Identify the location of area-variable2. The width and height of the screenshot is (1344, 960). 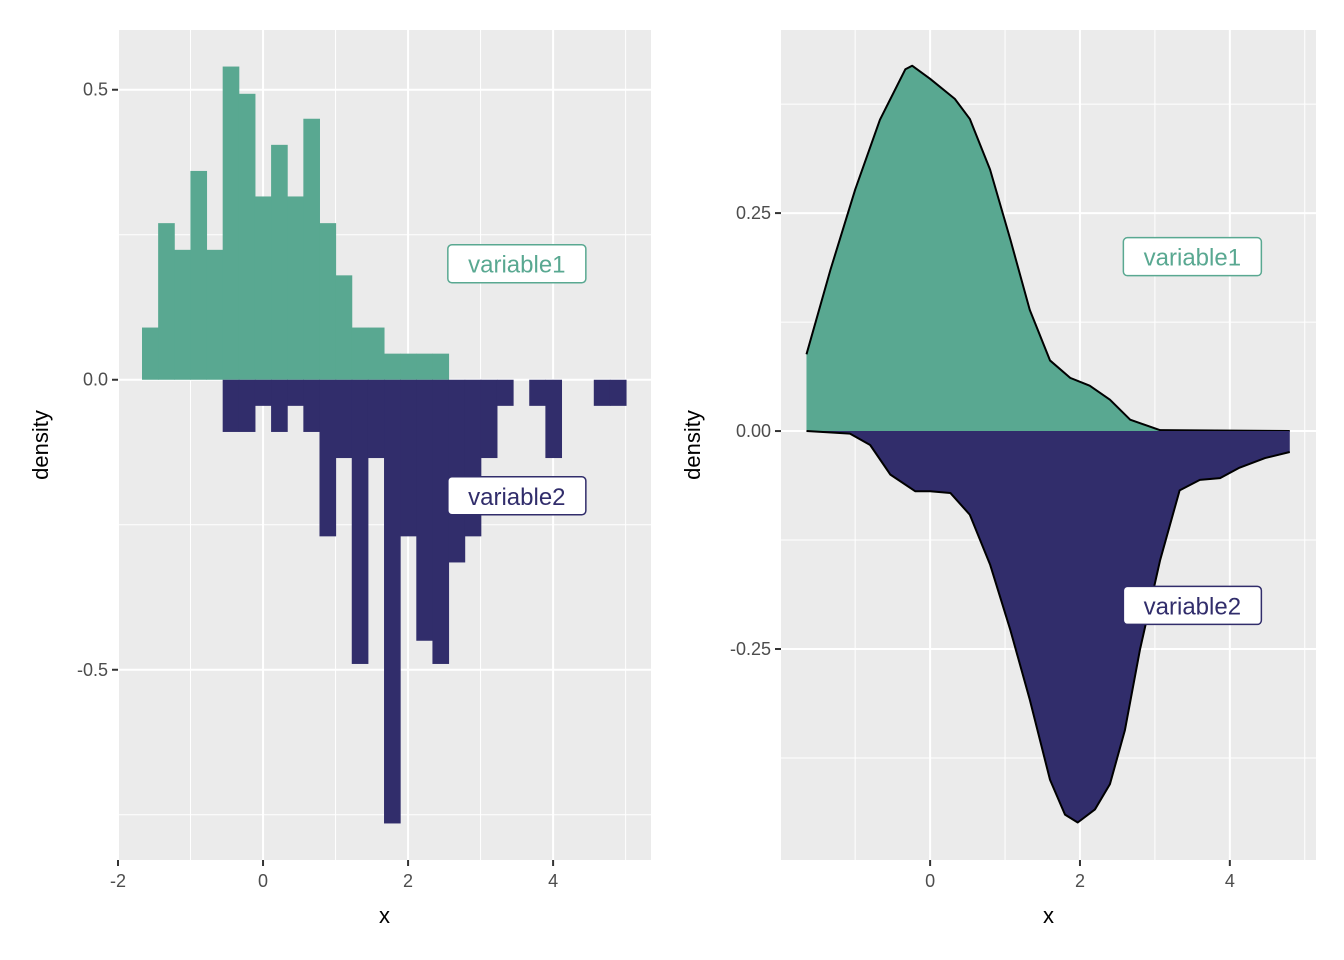
(1048, 627).